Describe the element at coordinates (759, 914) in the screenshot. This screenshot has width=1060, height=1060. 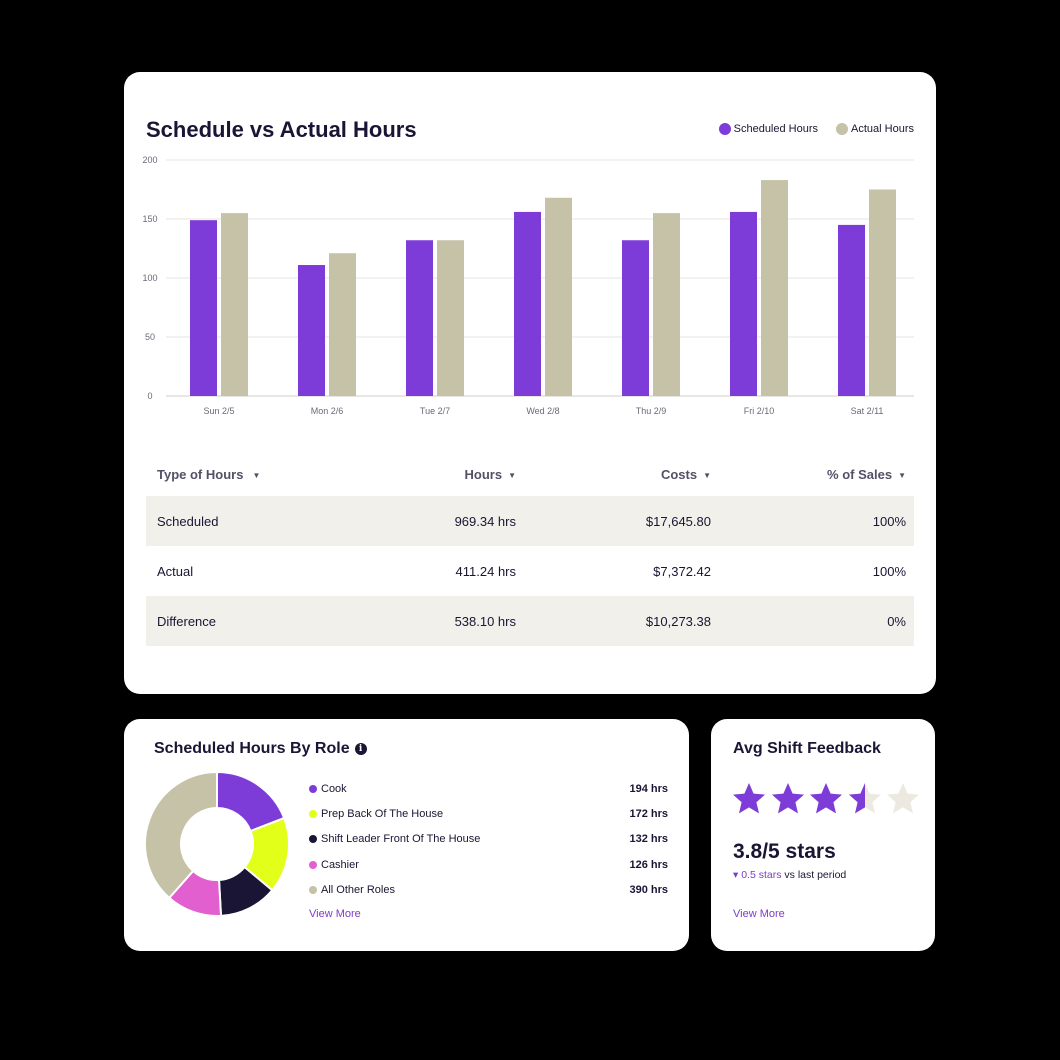
I see `feedback-view-more-link: View More` at that location.